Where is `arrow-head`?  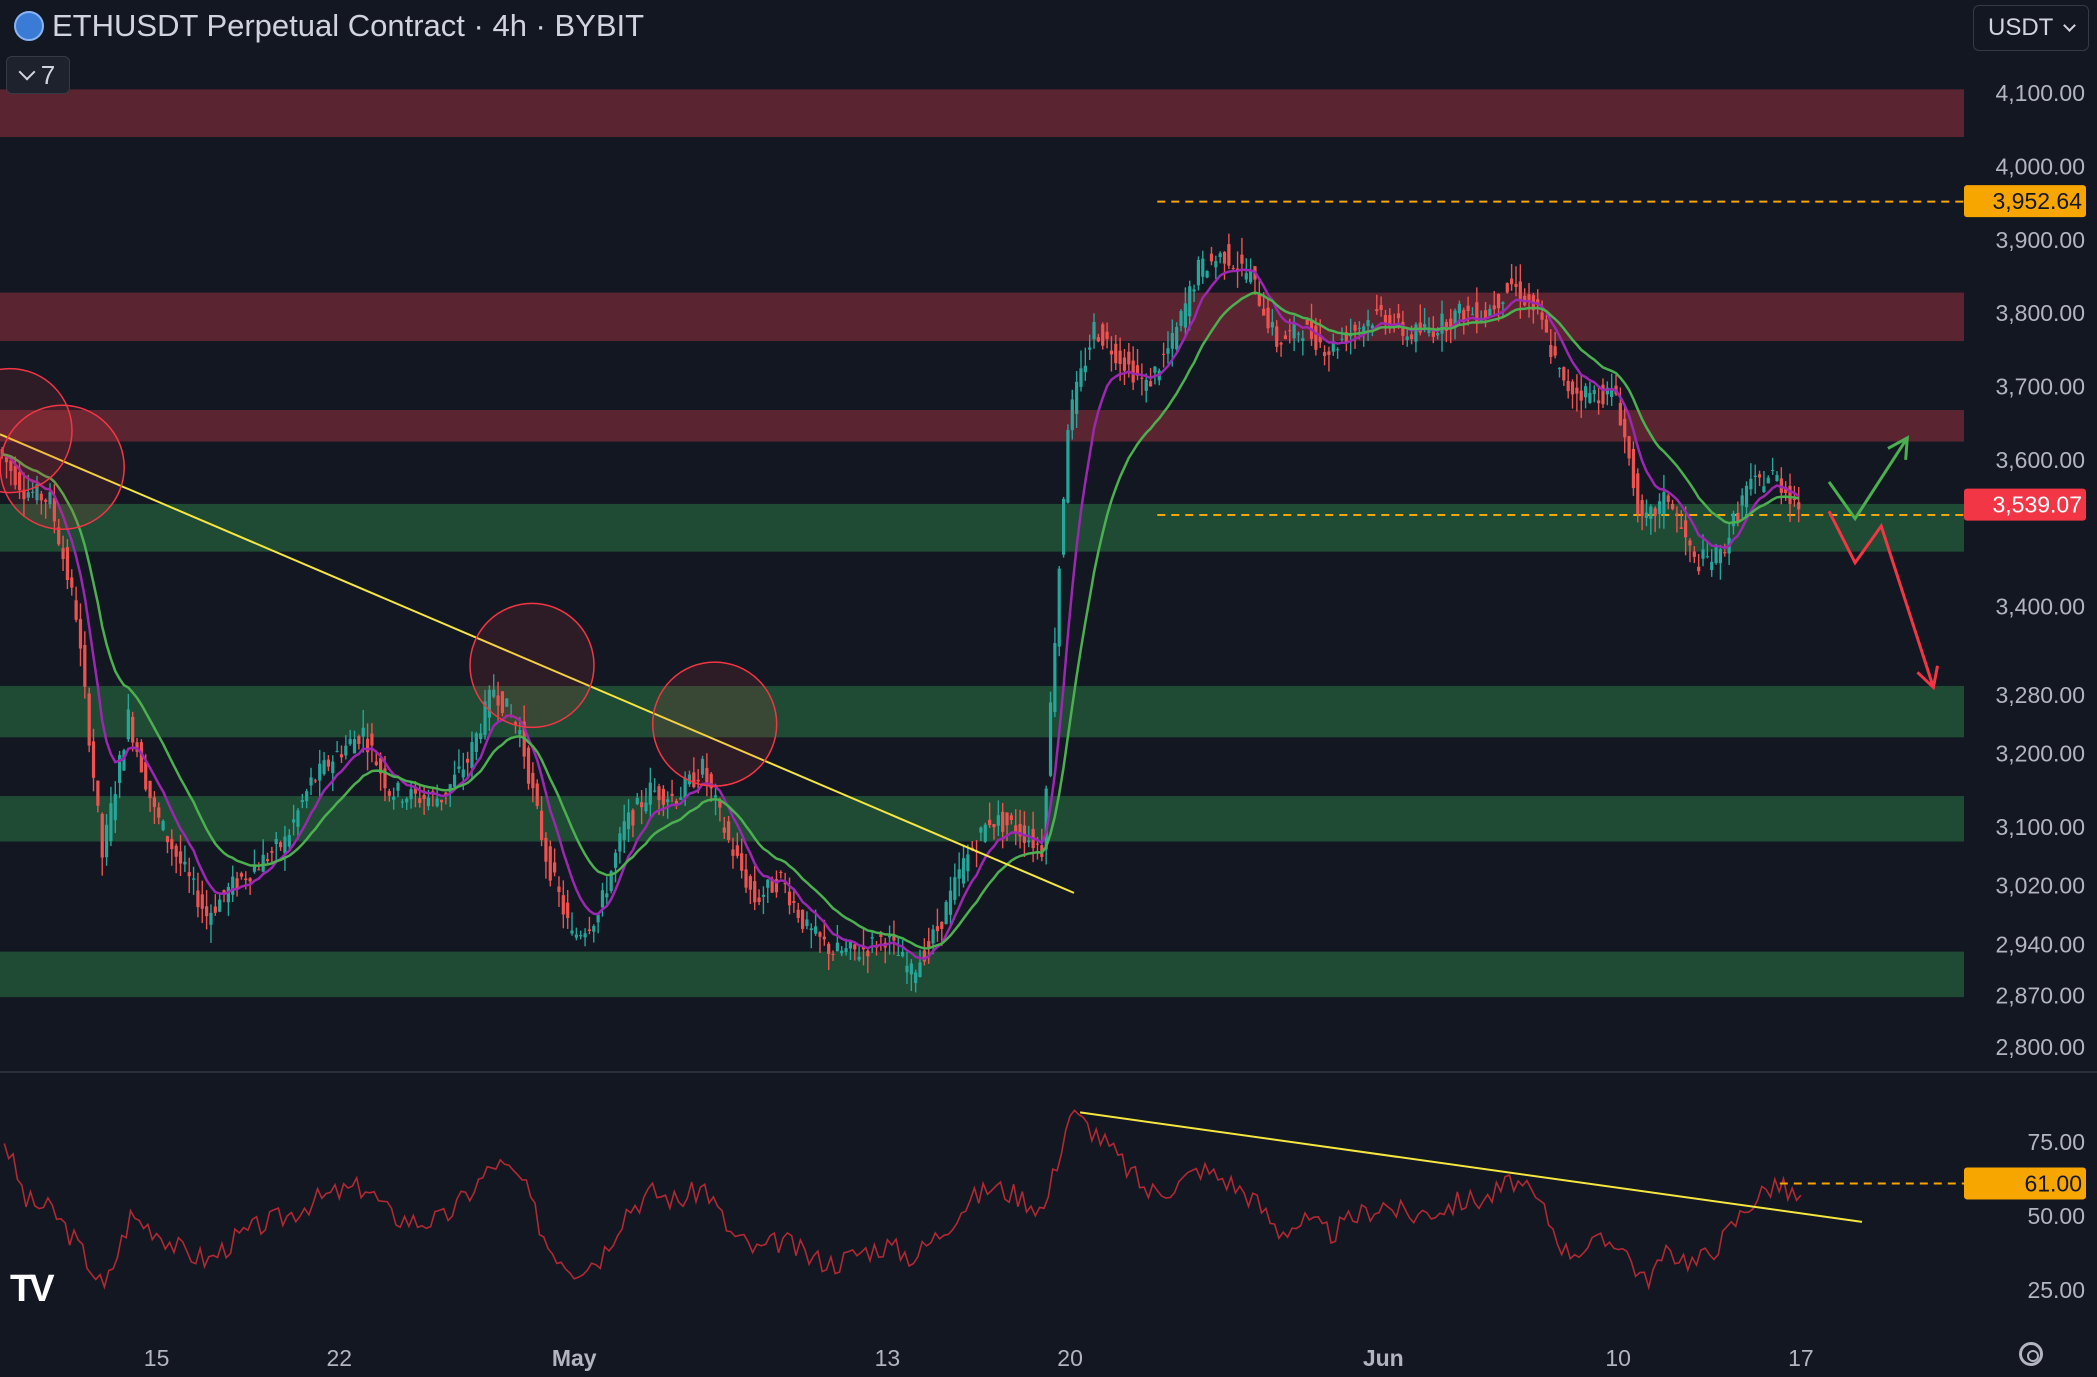
arrow-head is located at coordinates (1898, 447).